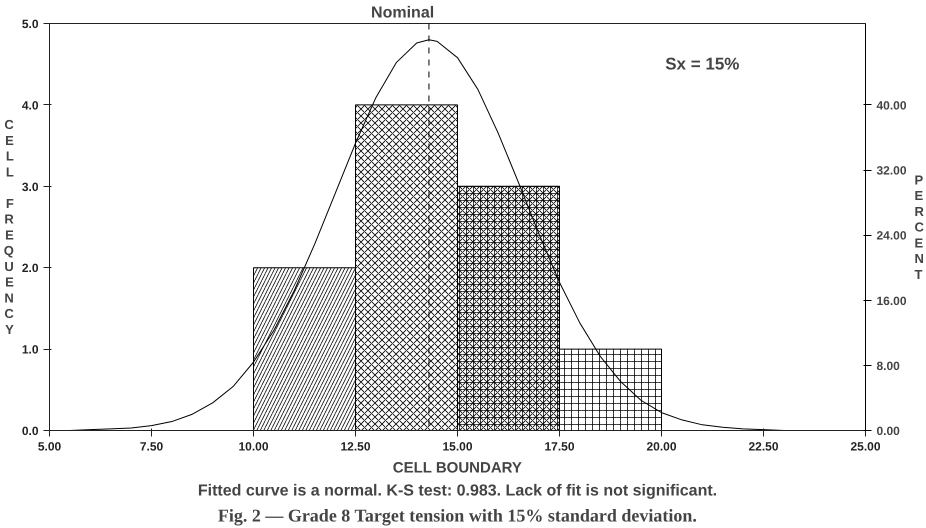 The height and width of the screenshot is (528, 926). Describe the element at coordinates (30, 349) in the screenshot. I see `y-tick-label: 1.0` at that location.